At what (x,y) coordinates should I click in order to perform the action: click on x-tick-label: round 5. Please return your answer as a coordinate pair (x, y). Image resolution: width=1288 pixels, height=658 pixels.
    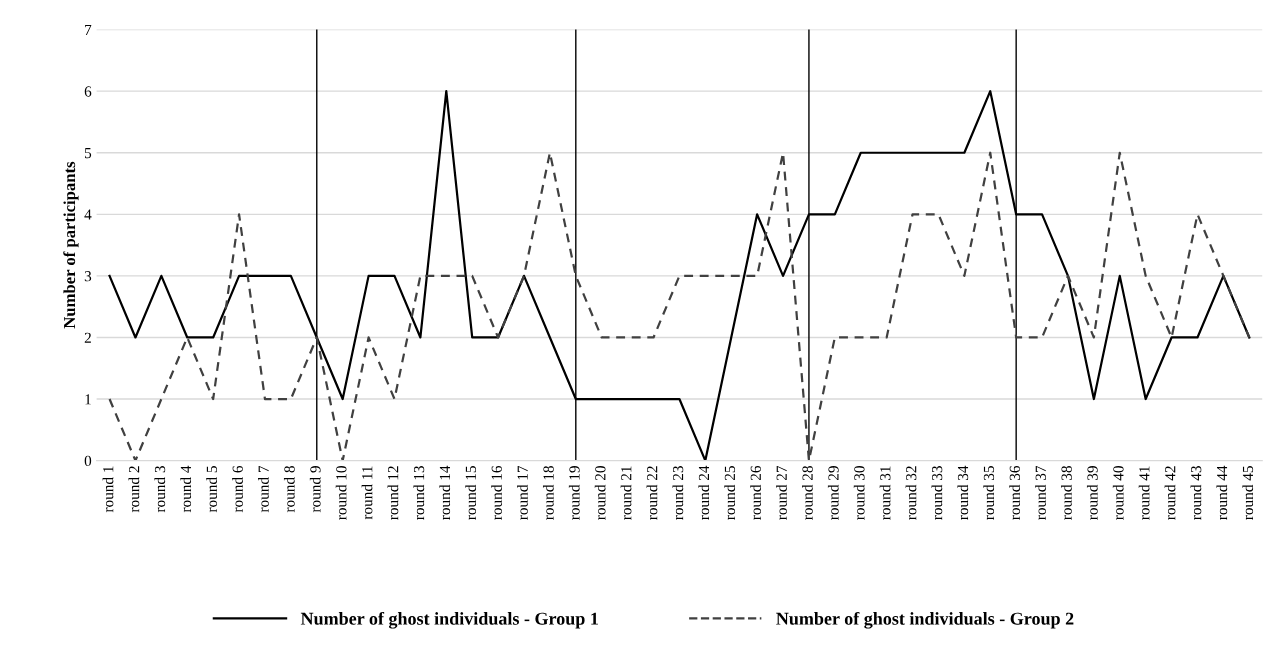
    Looking at the image, I should click on (211, 489).